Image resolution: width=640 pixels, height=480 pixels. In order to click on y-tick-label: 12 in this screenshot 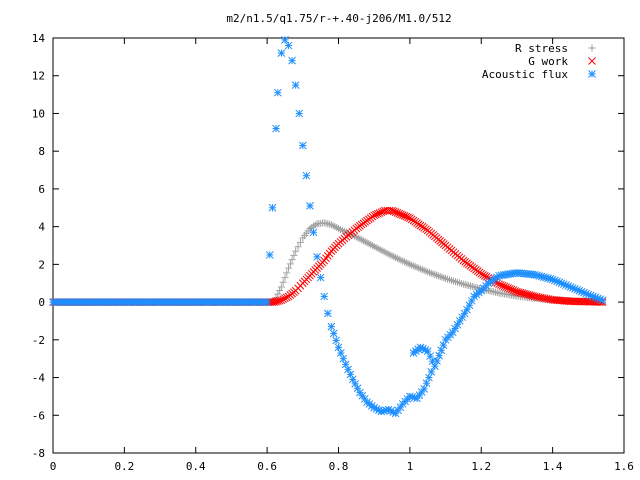, I will do `click(38, 76)`.